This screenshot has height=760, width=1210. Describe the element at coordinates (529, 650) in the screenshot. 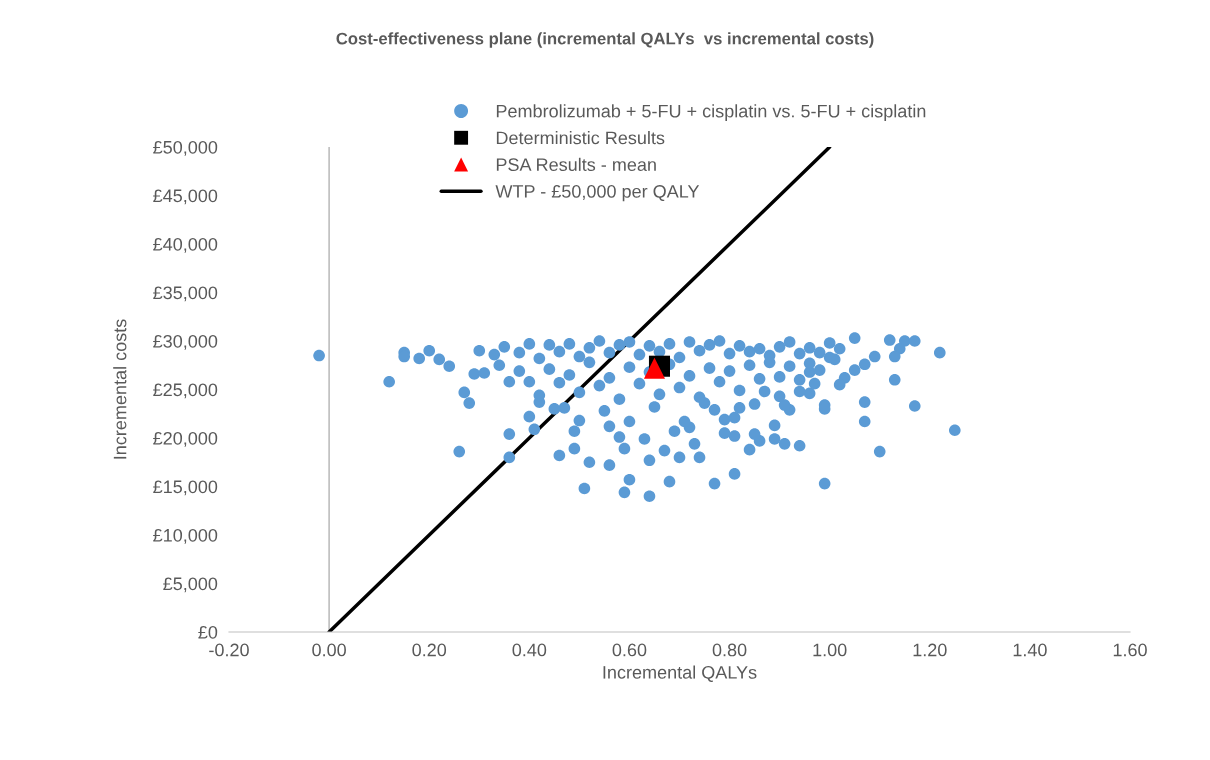

I see `x-tick-label: 0.40` at that location.